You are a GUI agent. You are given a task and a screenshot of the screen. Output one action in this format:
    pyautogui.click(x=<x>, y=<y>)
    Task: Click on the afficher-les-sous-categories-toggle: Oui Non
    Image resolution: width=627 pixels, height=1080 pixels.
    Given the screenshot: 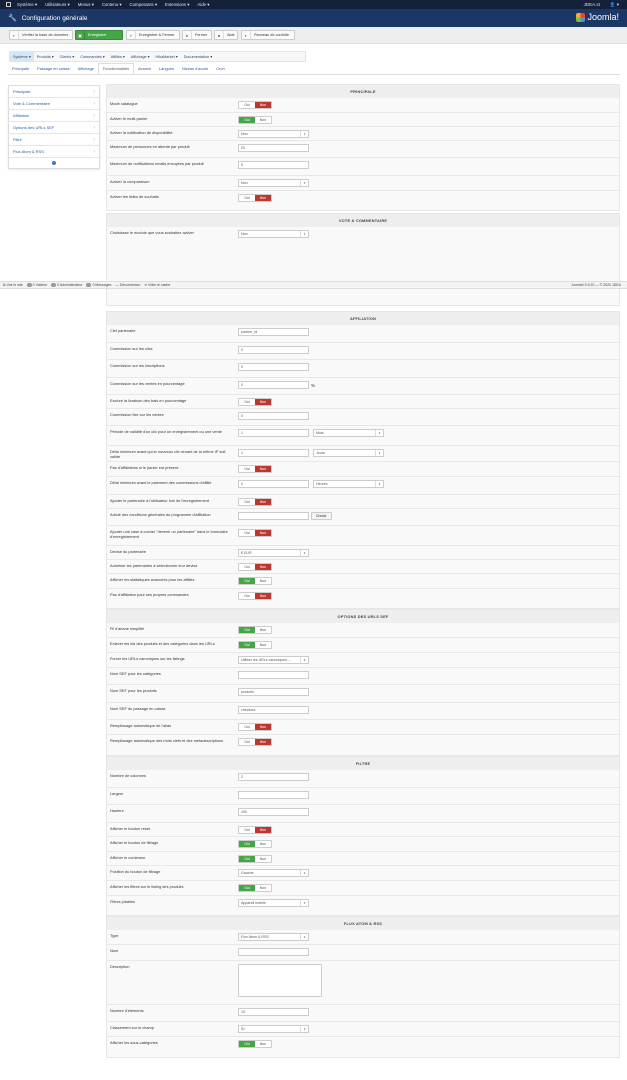 What is the action you would take?
    pyautogui.click(x=255, y=1044)
    